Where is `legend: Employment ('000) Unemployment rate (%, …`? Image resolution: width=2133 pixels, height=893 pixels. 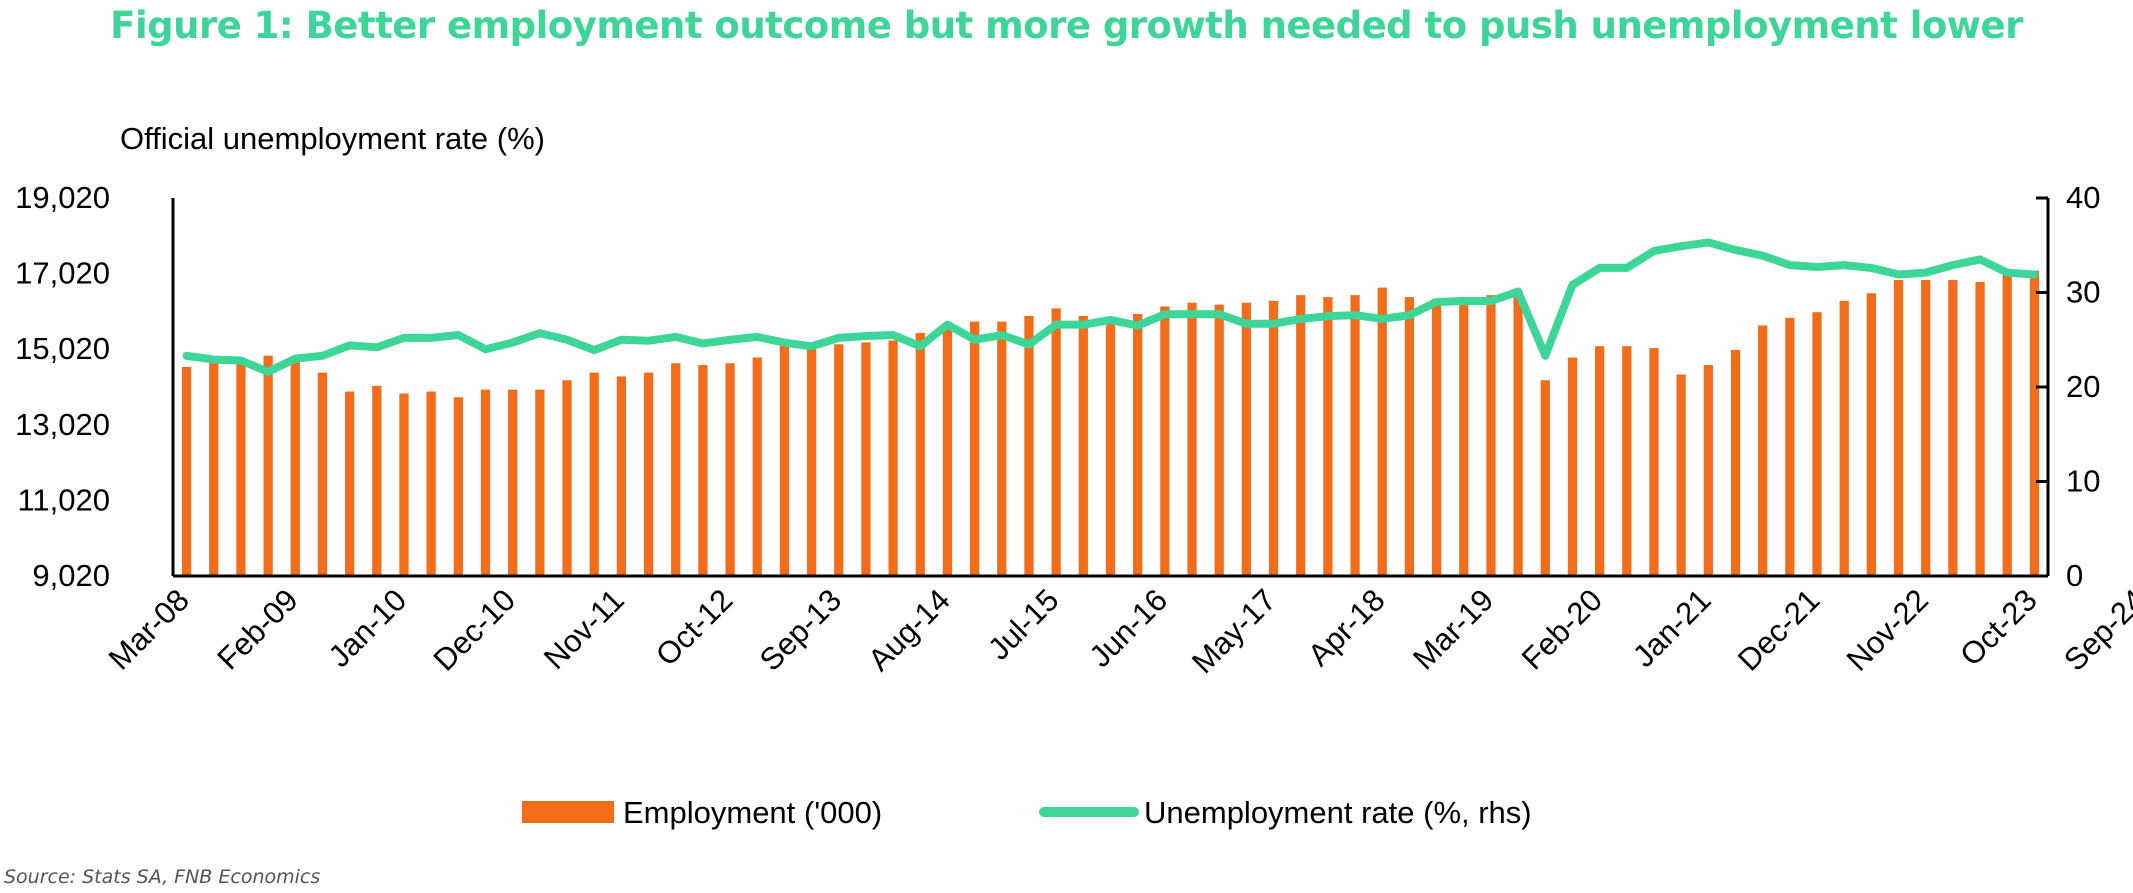
legend: Employment ('000) Unemployment rate (%, … is located at coordinates (1027, 812).